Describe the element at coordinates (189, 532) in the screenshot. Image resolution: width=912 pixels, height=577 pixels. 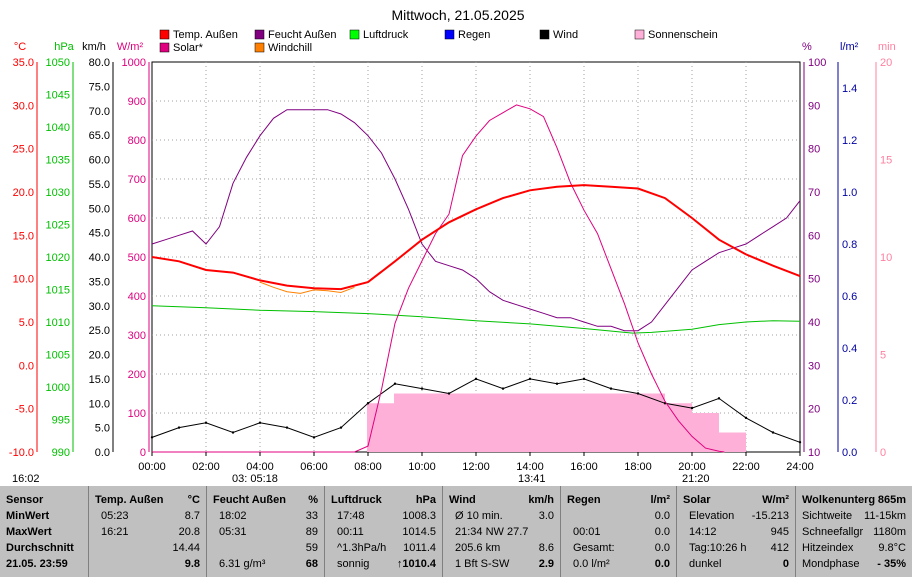
I see `stats-value: 20.8` at that location.